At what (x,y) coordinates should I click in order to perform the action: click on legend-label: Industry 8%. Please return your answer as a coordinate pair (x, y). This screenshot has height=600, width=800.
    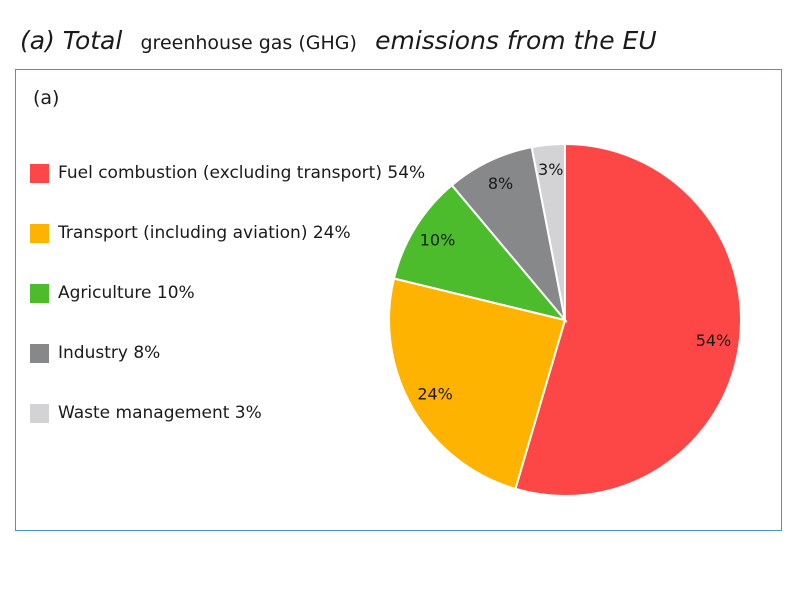
    Looking at the image, I should click on (109, 353).